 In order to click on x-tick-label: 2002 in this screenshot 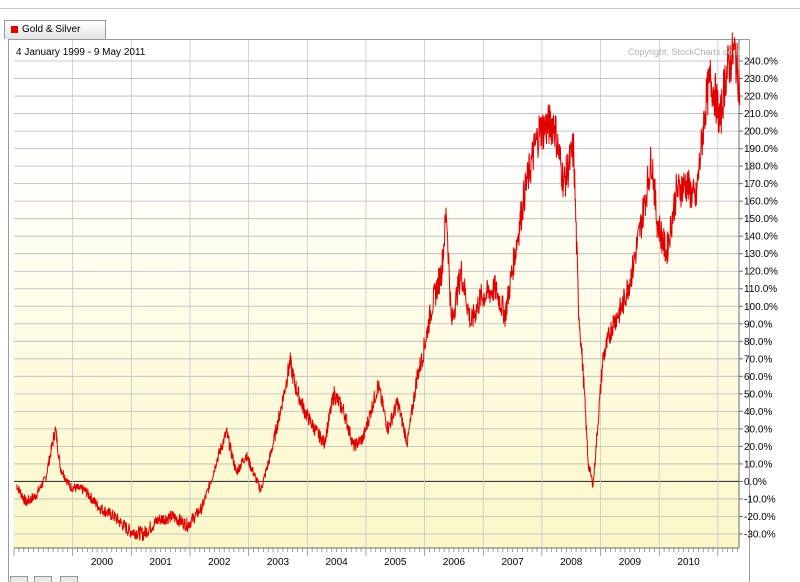, I will do `click(219, 562)`.